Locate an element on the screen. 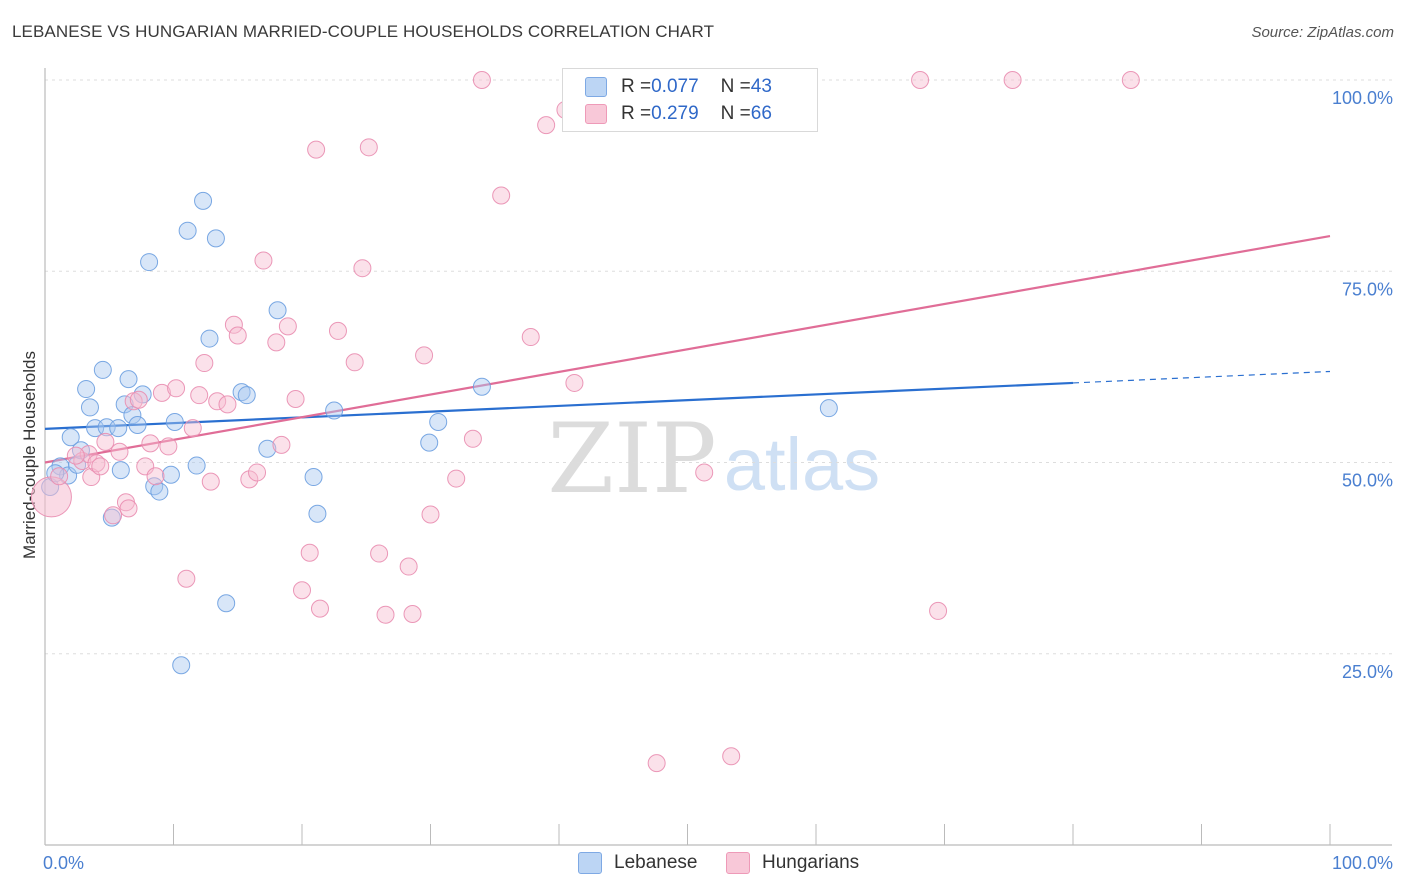 This screenshot has height=892, width=1406. y-tick-label: 100.0% is located at coordinates (1362, 98).